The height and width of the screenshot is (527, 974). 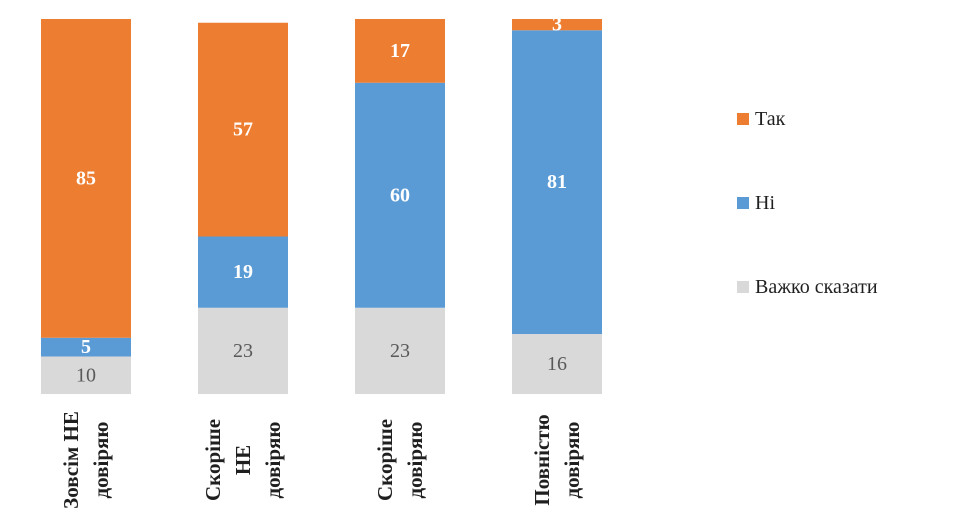 I want to click on data-label-1-cat-3: 23, so click(x=400, y=351).